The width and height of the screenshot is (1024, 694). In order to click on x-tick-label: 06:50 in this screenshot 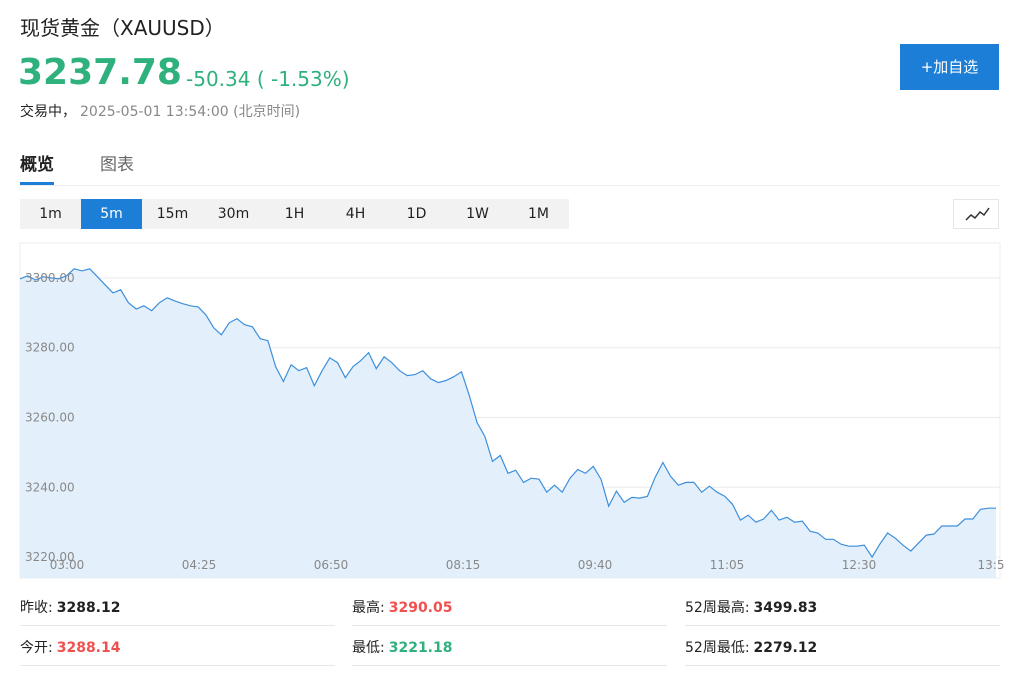, I will do `click(331, 565)`.